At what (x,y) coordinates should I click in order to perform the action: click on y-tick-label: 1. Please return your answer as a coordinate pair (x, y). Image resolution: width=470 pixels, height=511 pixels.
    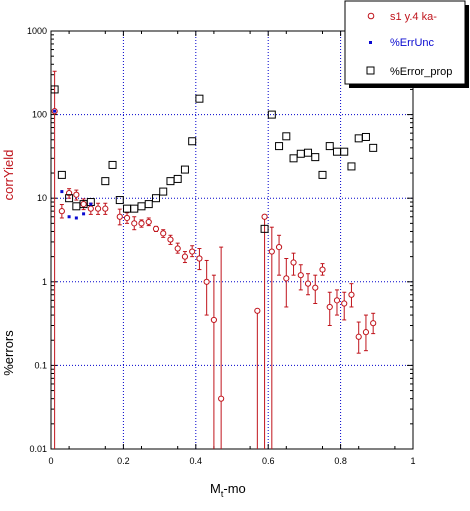
    Looking at the image, I should click on (44, 282).